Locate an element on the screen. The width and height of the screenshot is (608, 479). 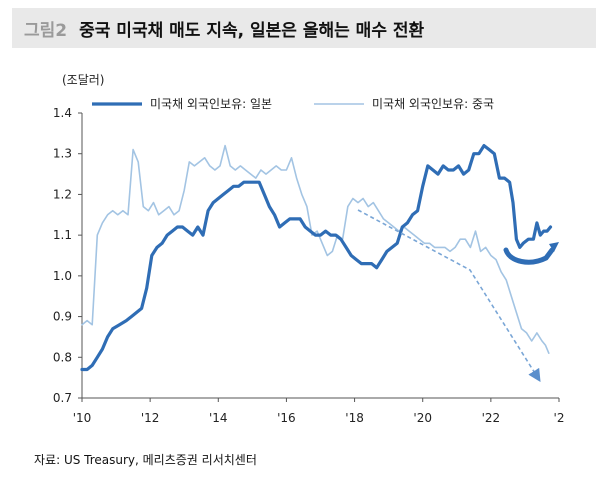
y-tick-label: 0.8 is located at coordinates (62, 357).